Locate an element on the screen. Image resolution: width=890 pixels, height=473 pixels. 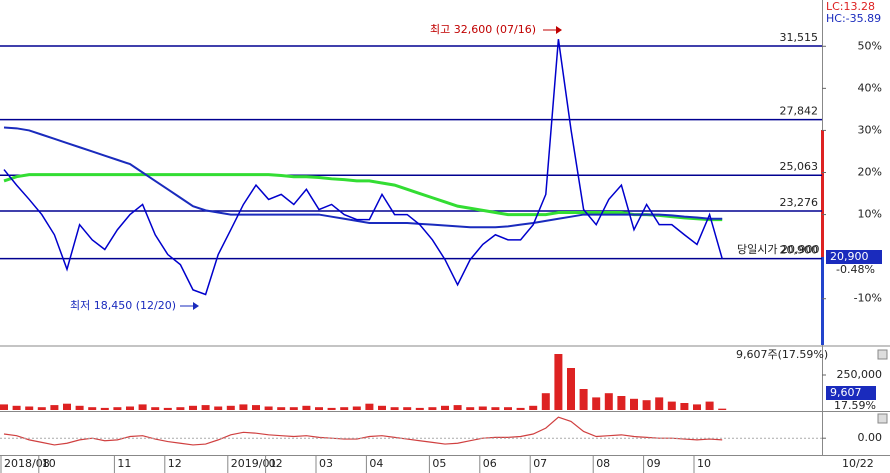
x-tick-label: 09 is located at coordinates (654, 463).